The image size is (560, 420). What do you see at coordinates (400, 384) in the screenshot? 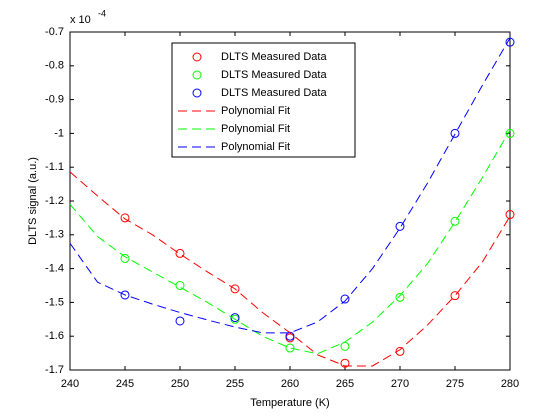
I see `x-tick-label: 270` at bounding box center [400, 384].